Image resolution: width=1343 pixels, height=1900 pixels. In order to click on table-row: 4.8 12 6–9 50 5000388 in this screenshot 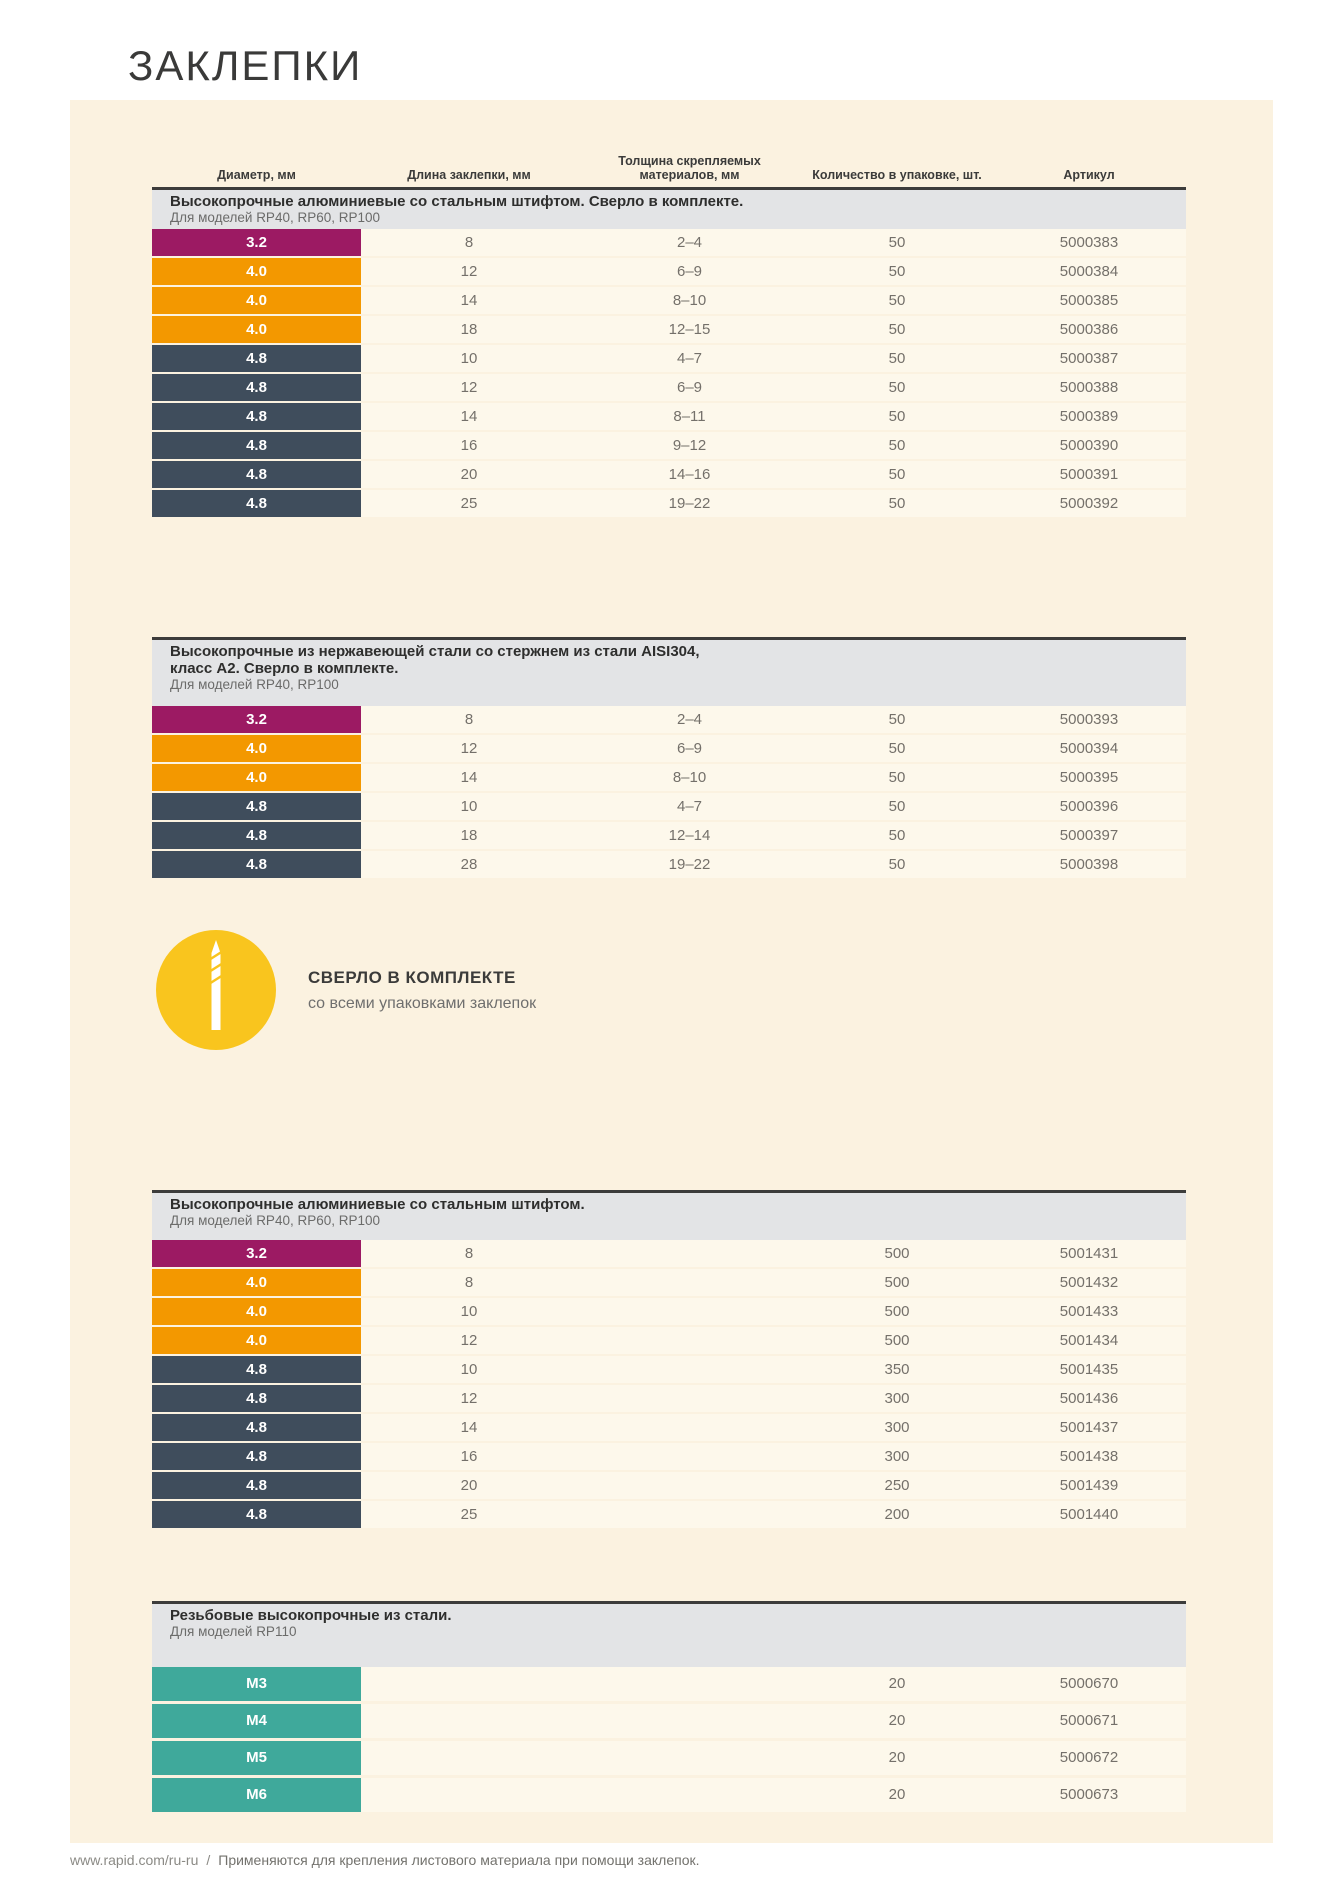, I will do `click(669, 387)`.